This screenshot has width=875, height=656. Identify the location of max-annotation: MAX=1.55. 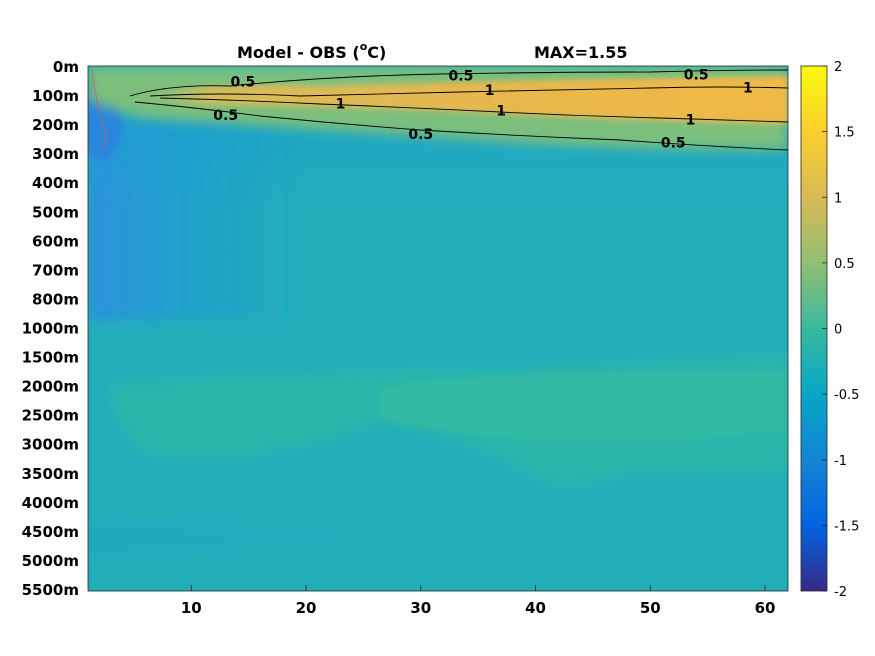
(581, 52).